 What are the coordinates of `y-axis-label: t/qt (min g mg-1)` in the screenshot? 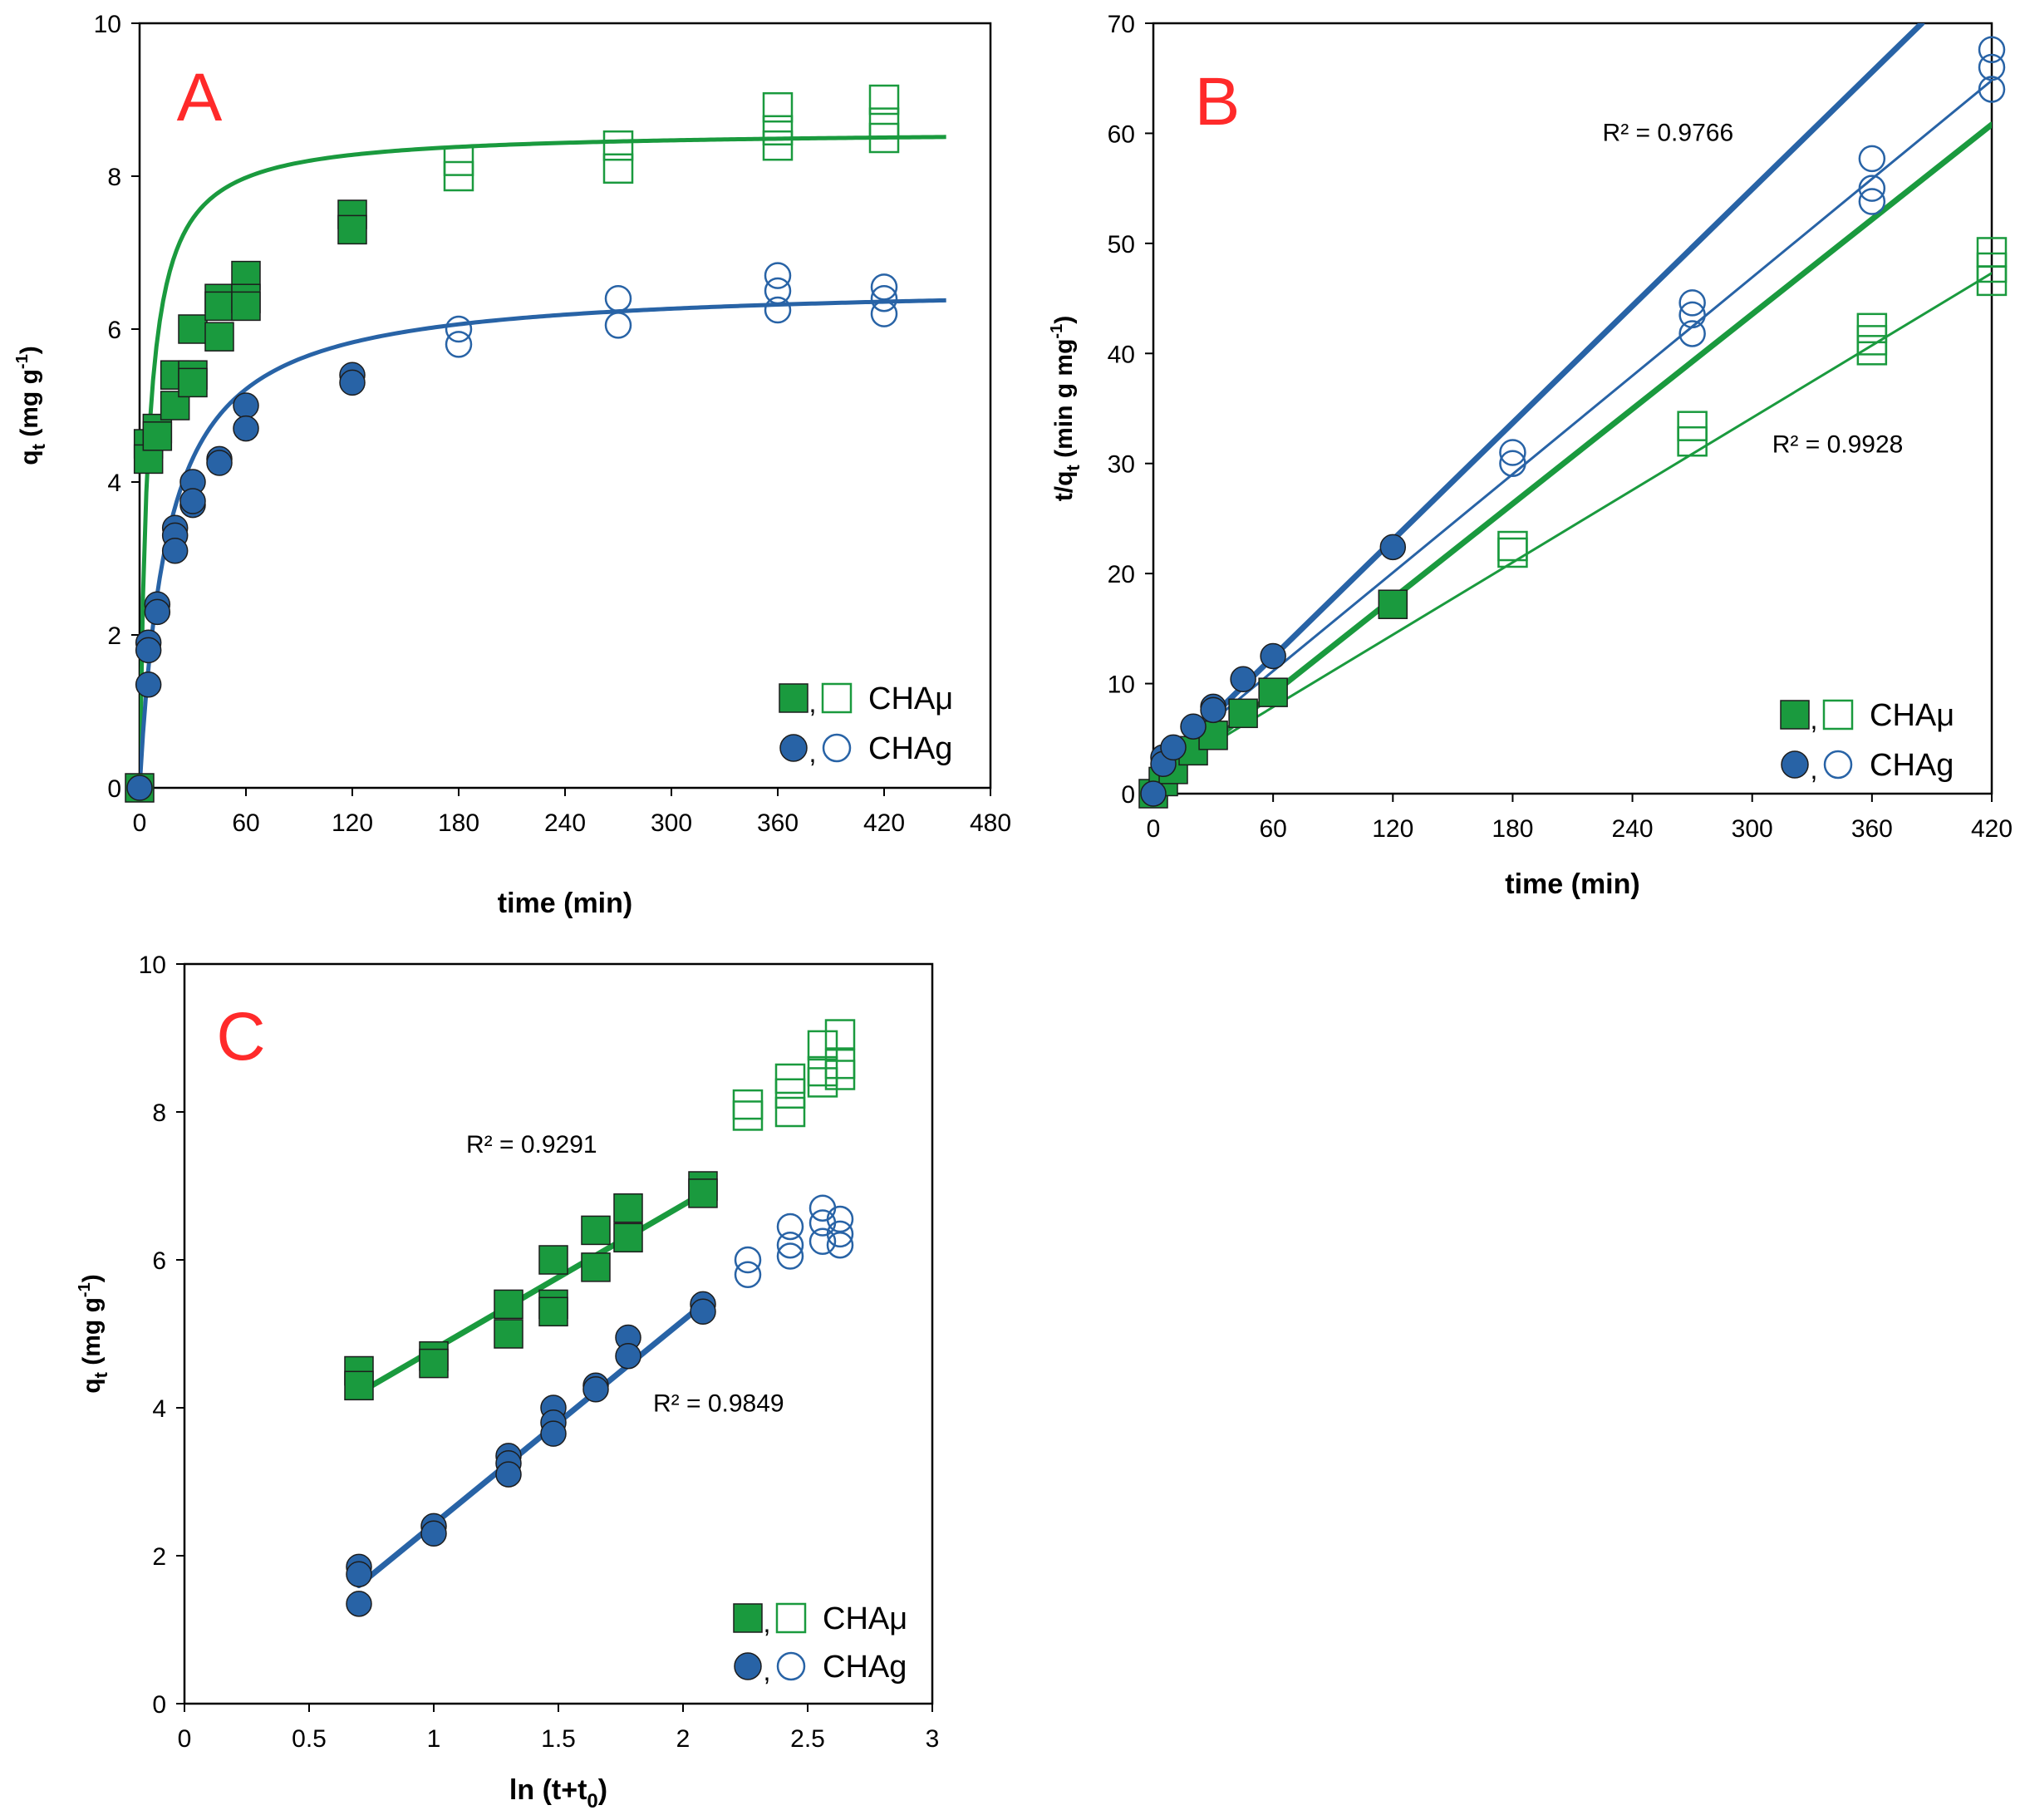 It's located at (1066, 408).